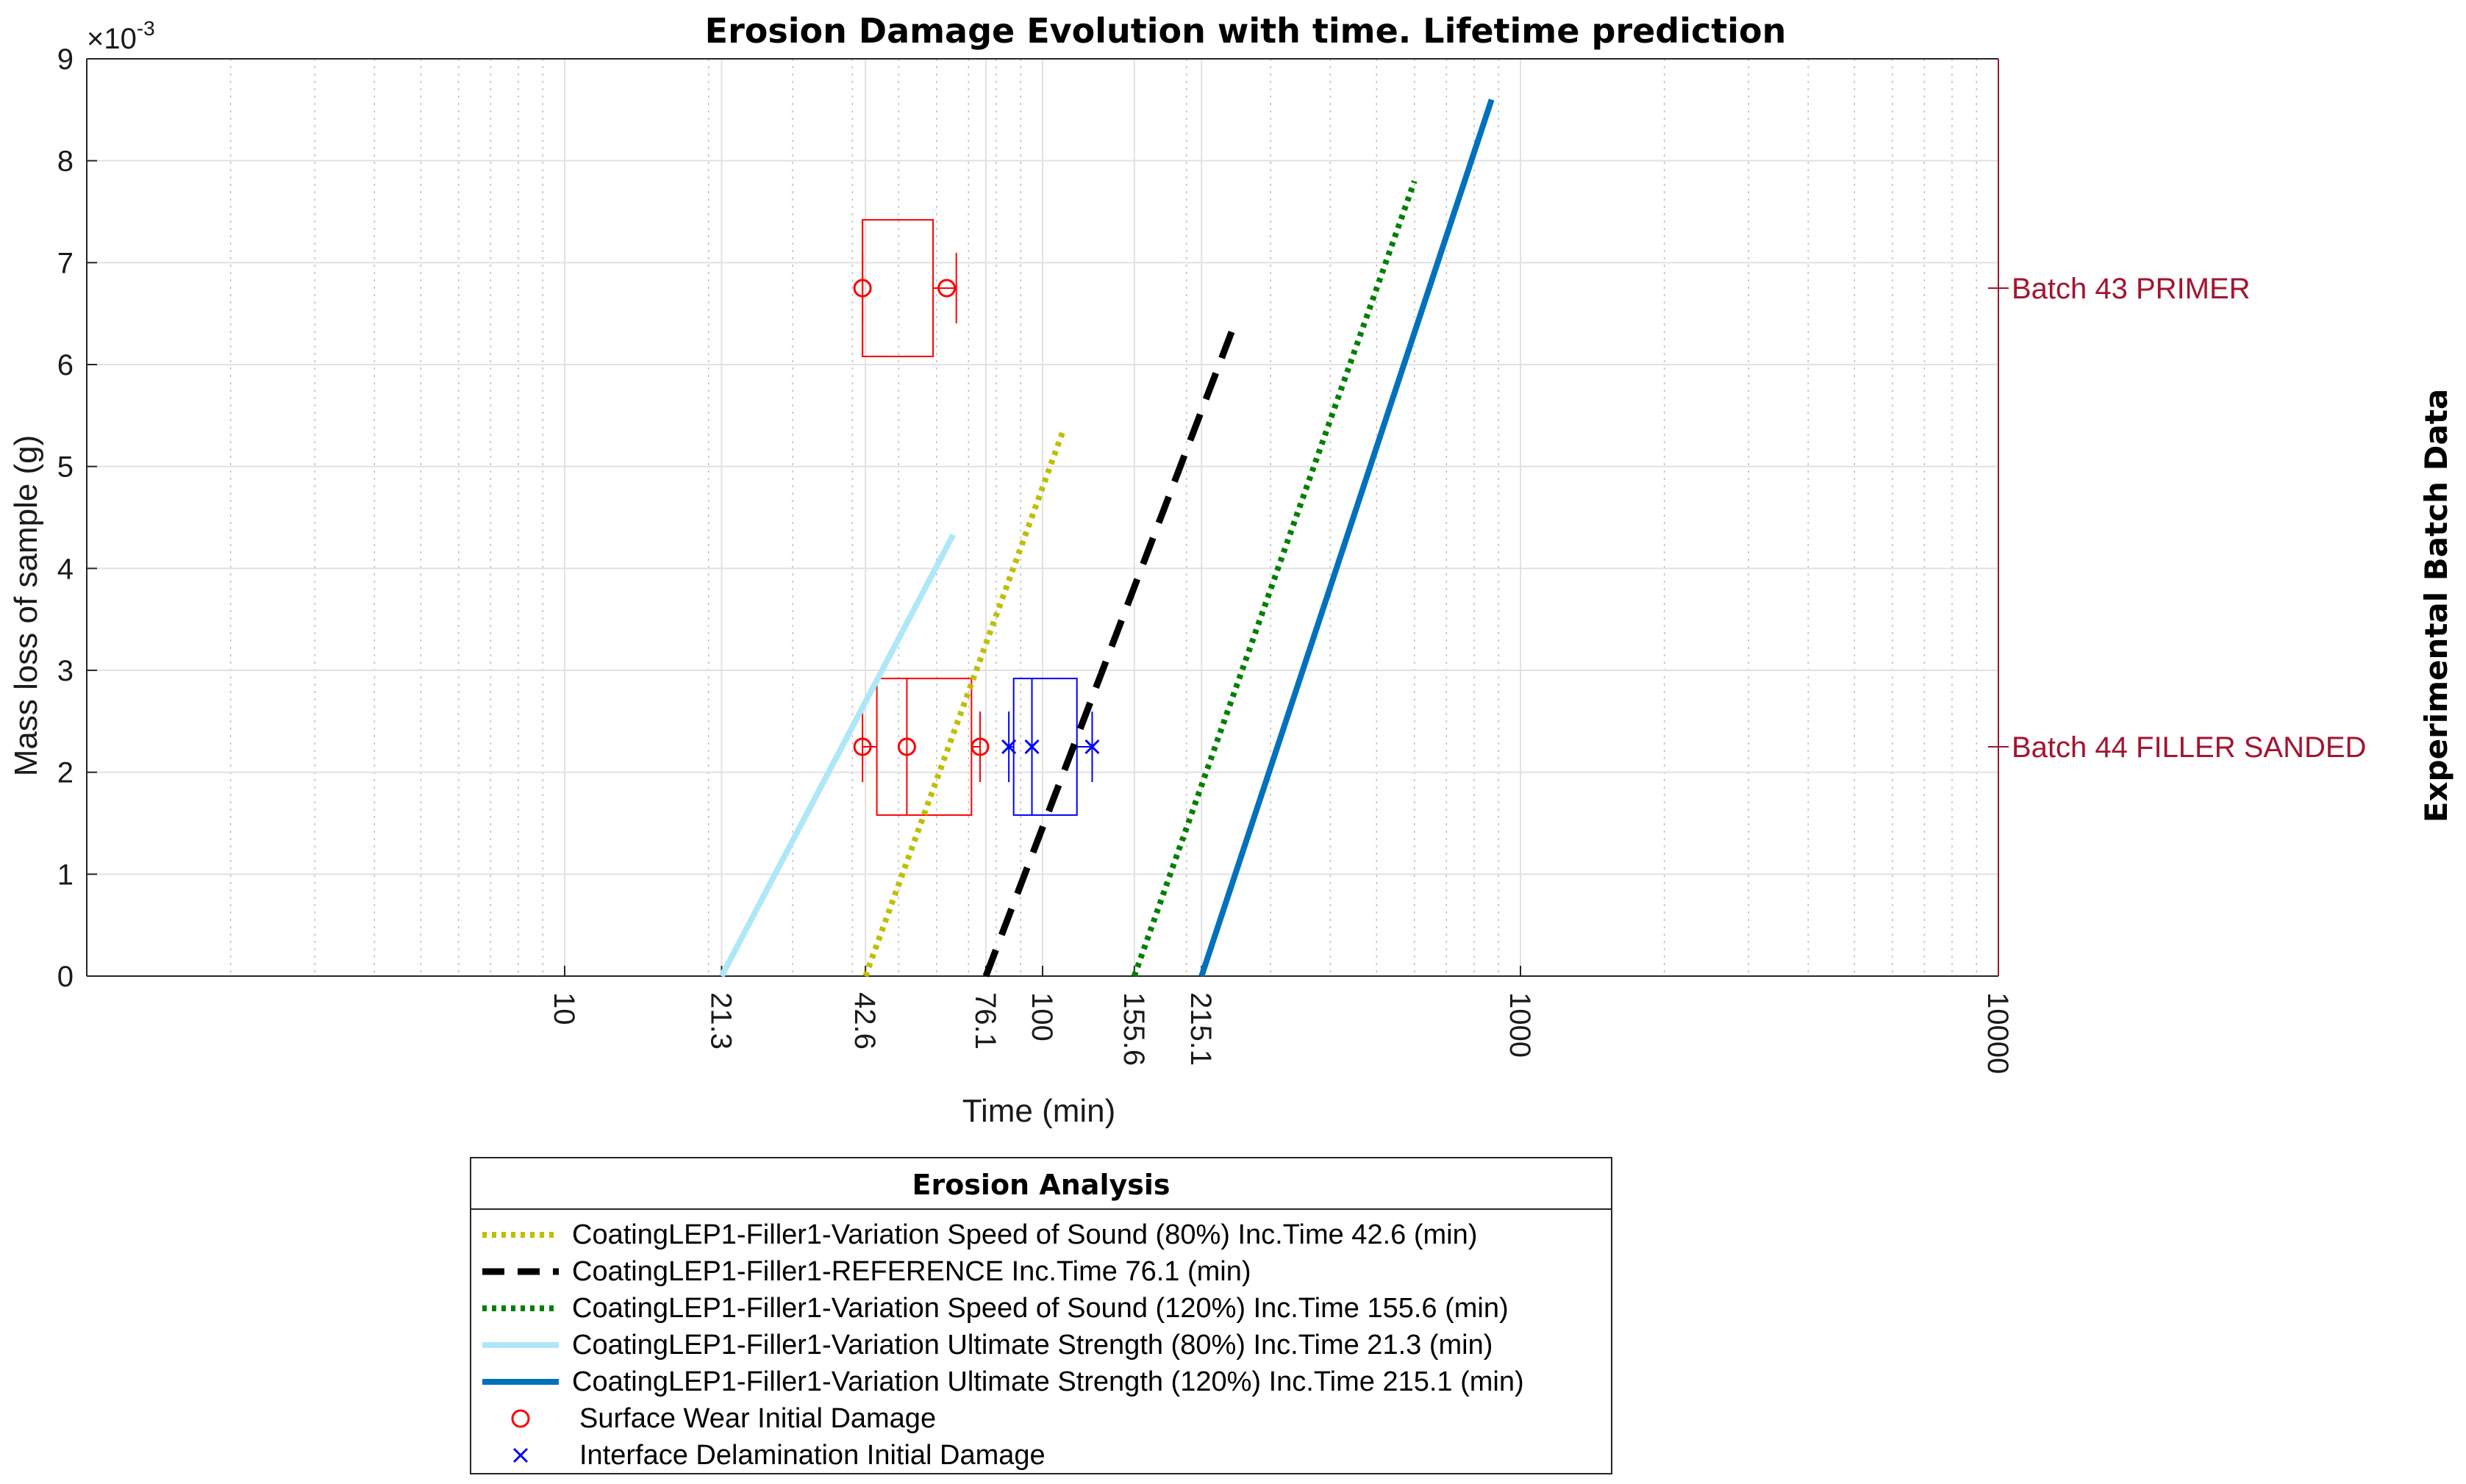  Describe the element at coordinates (121, 36) in the screenshot. I see `y-exponent-label: ×10⁻³` at that location.